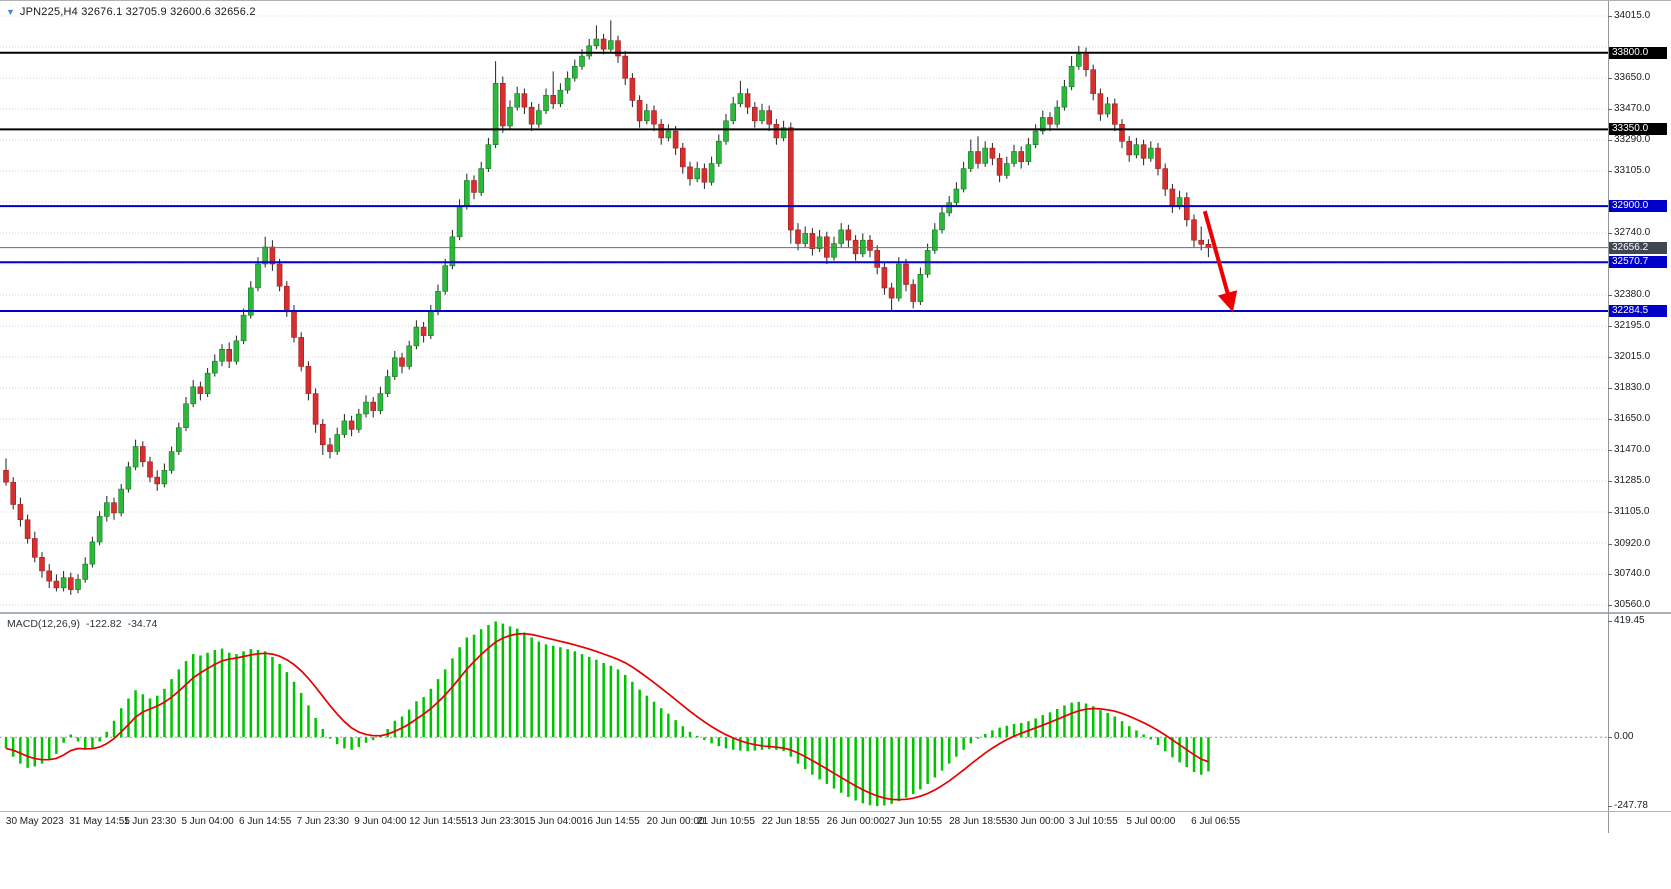 Image resolution: width=1671 pixels, height=889 pixels. Describe the element at coordinates (1638, 262) in the screenshot. I see `price-line-badge: 32570.7` at that location.